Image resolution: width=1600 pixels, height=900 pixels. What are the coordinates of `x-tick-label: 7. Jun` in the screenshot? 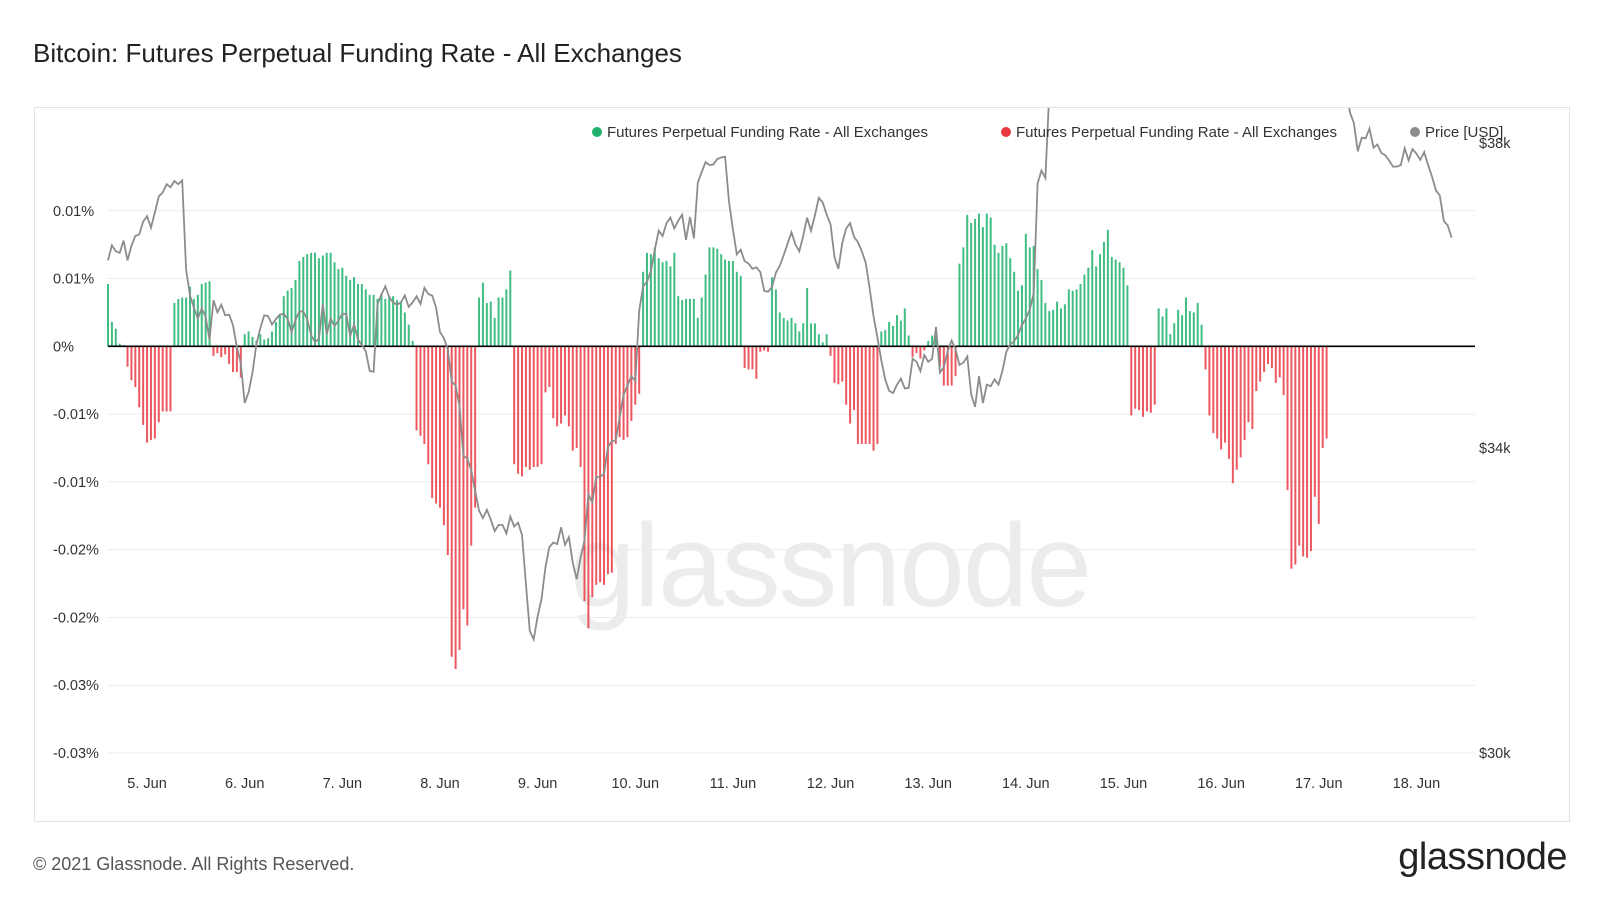 It's located at (343, 784).